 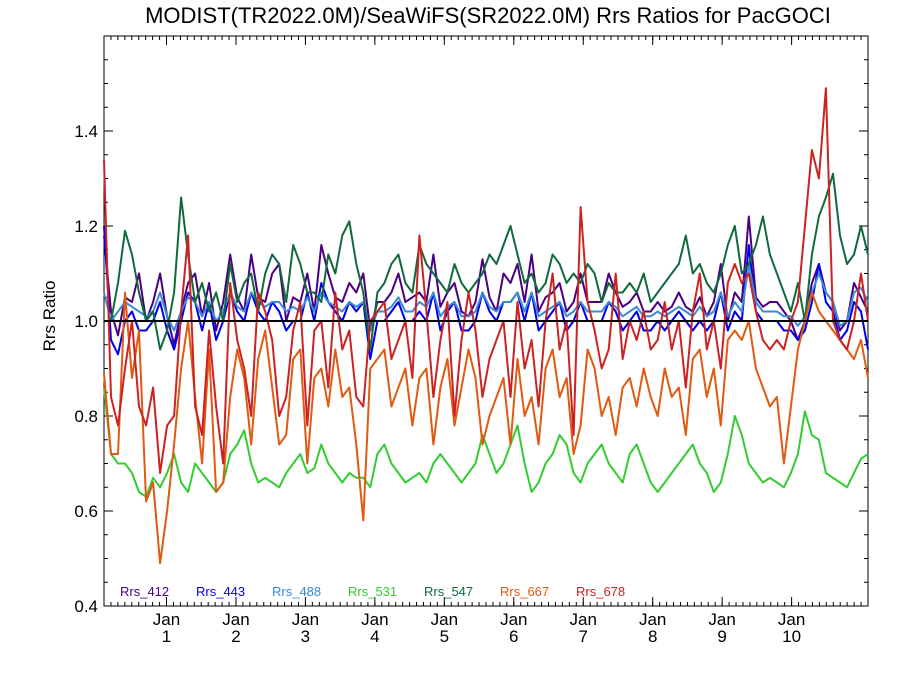 I want to click on y-tick-label: 1.4, so click(x=86, y=131).